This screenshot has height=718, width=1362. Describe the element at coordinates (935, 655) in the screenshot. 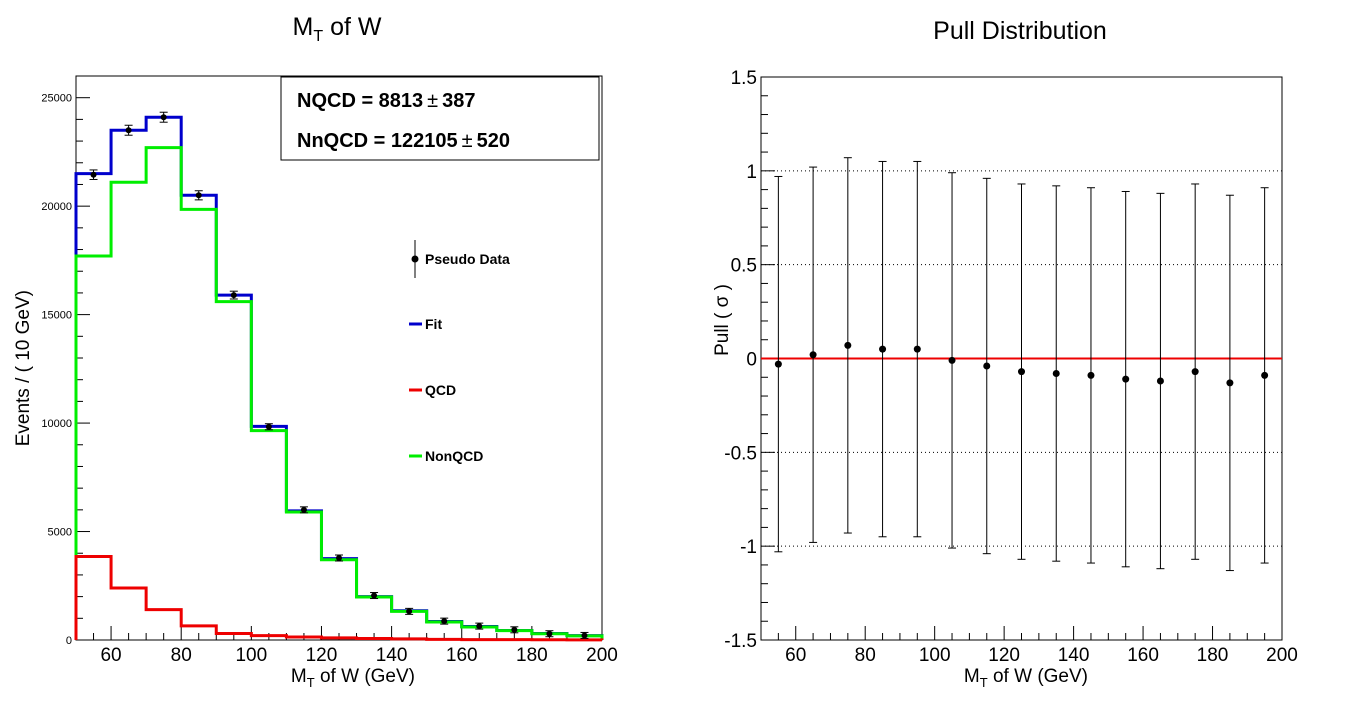

I see `pull-x-tick-label: 100` at that location.